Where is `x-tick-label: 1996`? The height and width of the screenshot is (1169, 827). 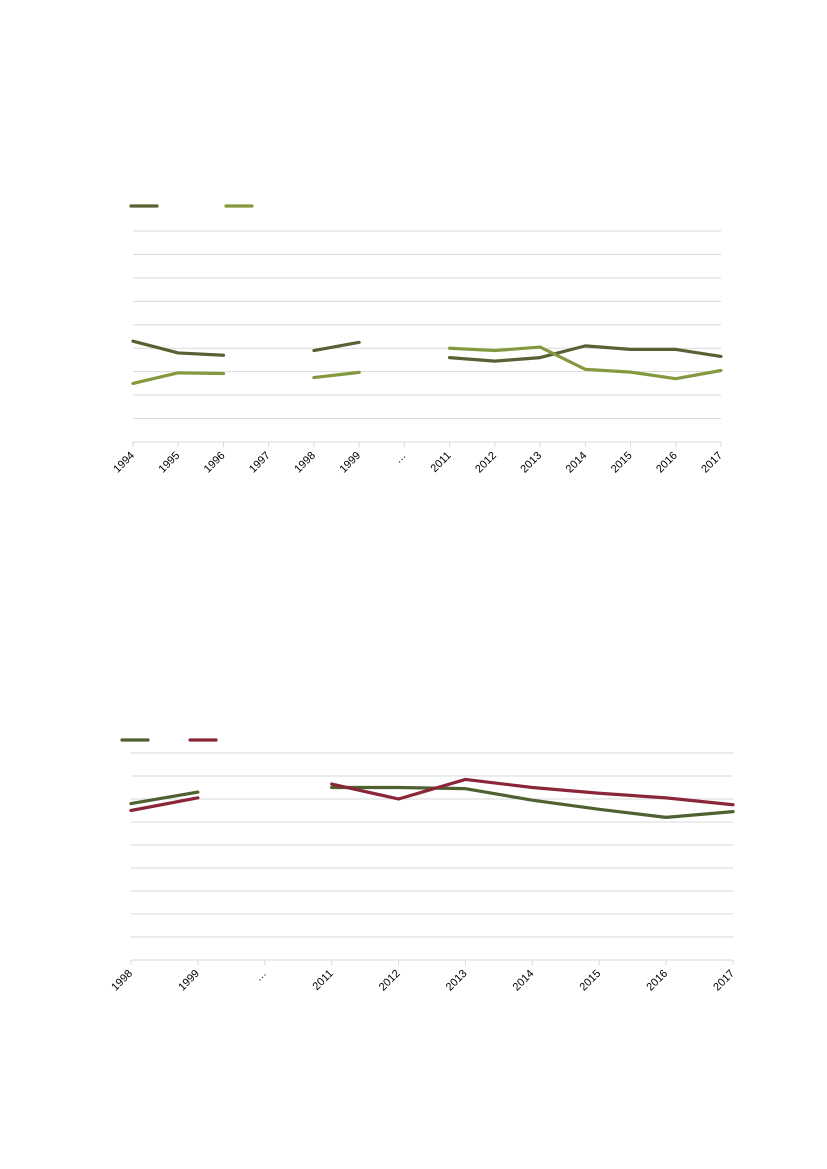 x-tick-label: 1996 is located at coordinates (215, 463).